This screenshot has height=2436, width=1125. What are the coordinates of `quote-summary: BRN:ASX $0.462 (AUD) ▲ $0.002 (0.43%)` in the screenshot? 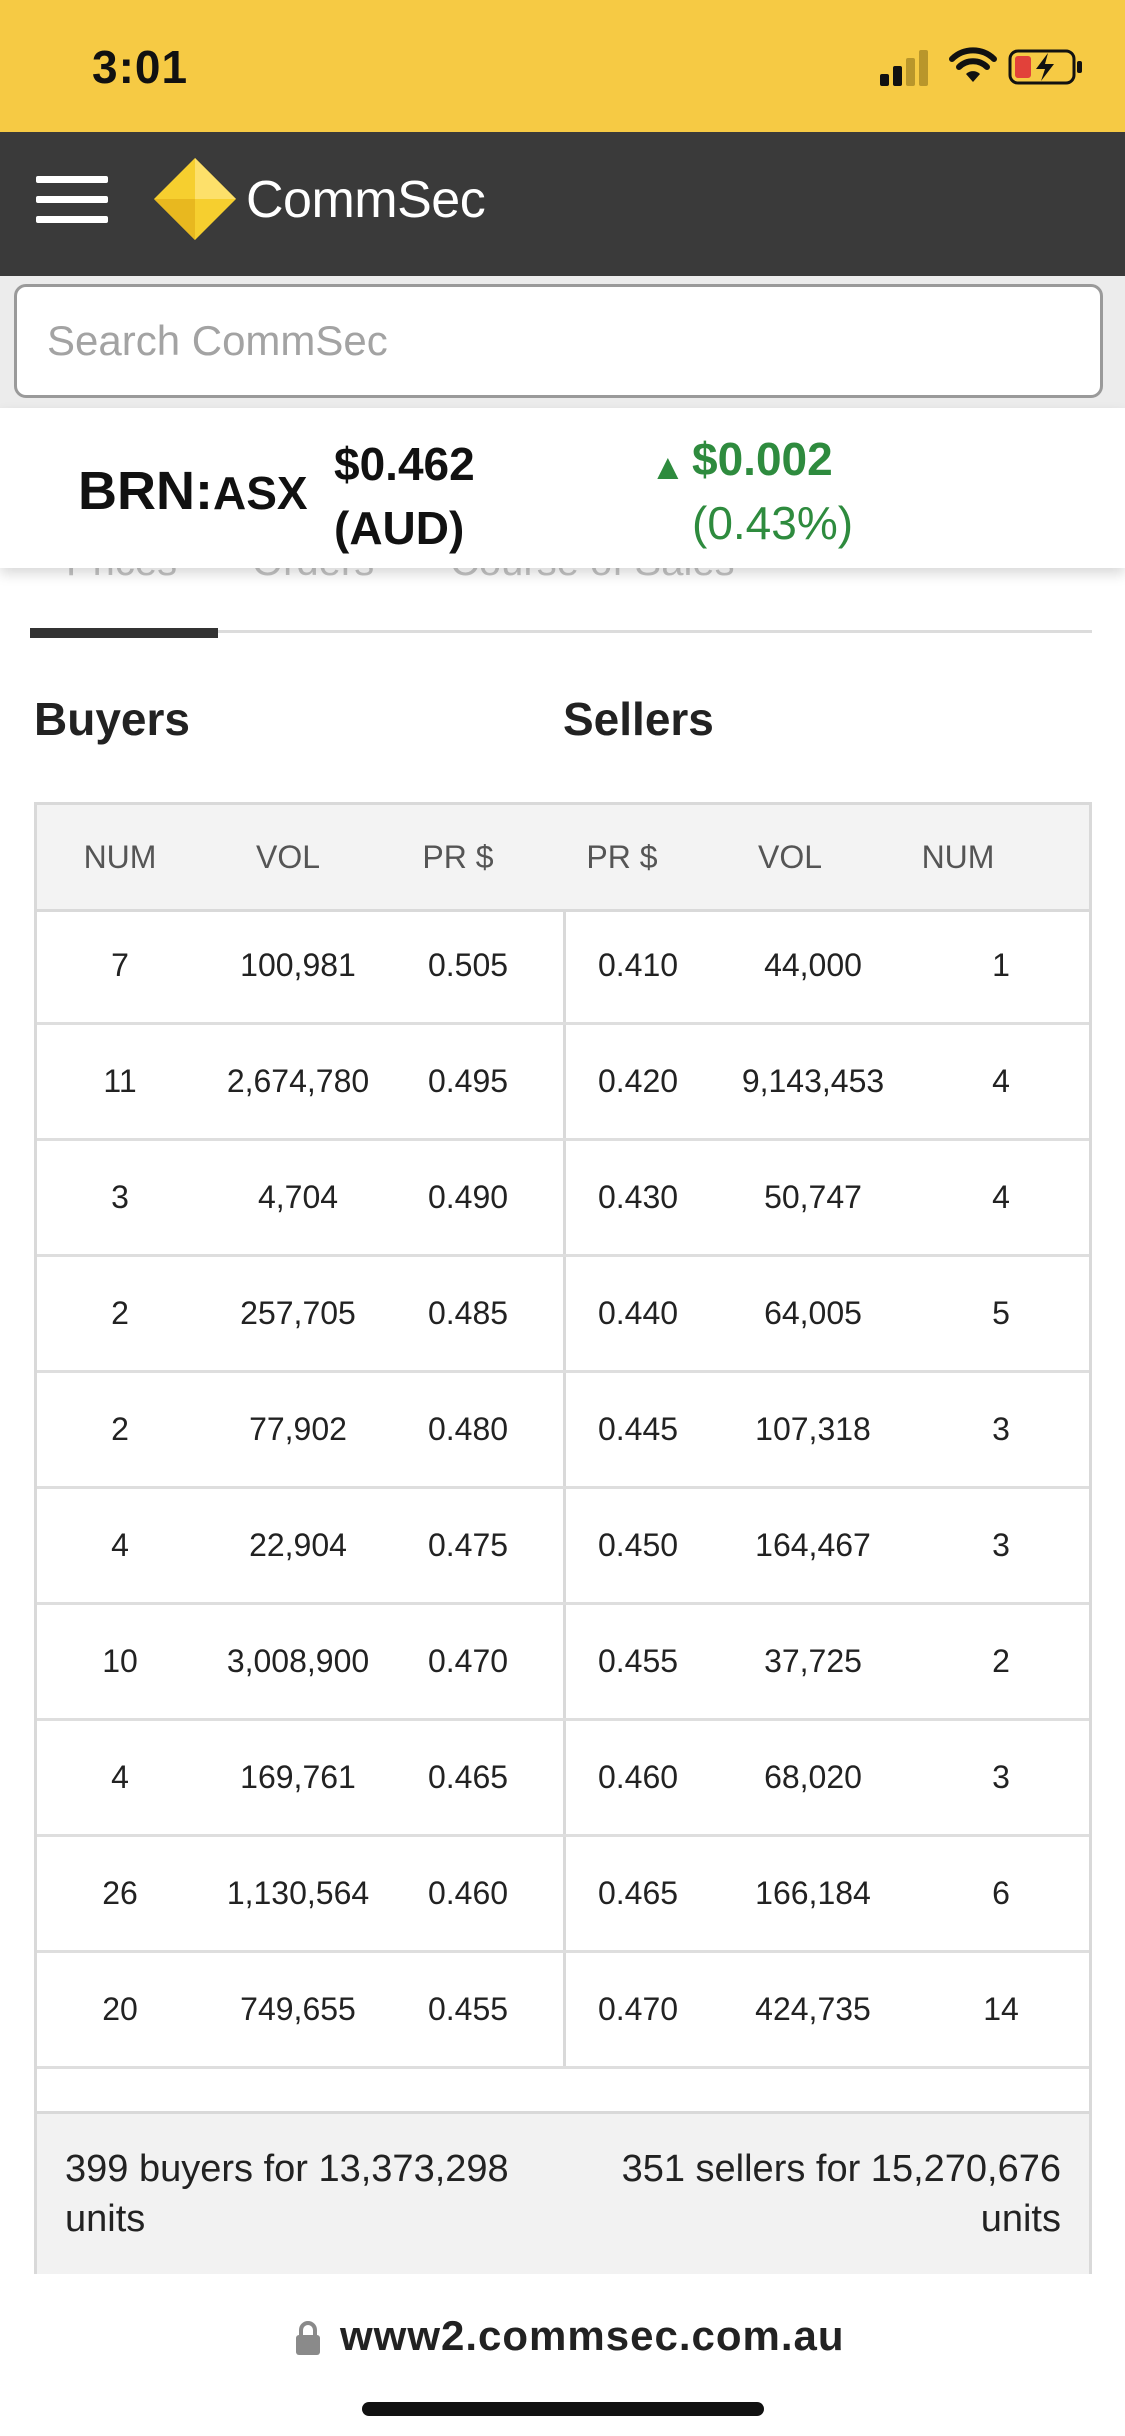 It's located at (562, 488).